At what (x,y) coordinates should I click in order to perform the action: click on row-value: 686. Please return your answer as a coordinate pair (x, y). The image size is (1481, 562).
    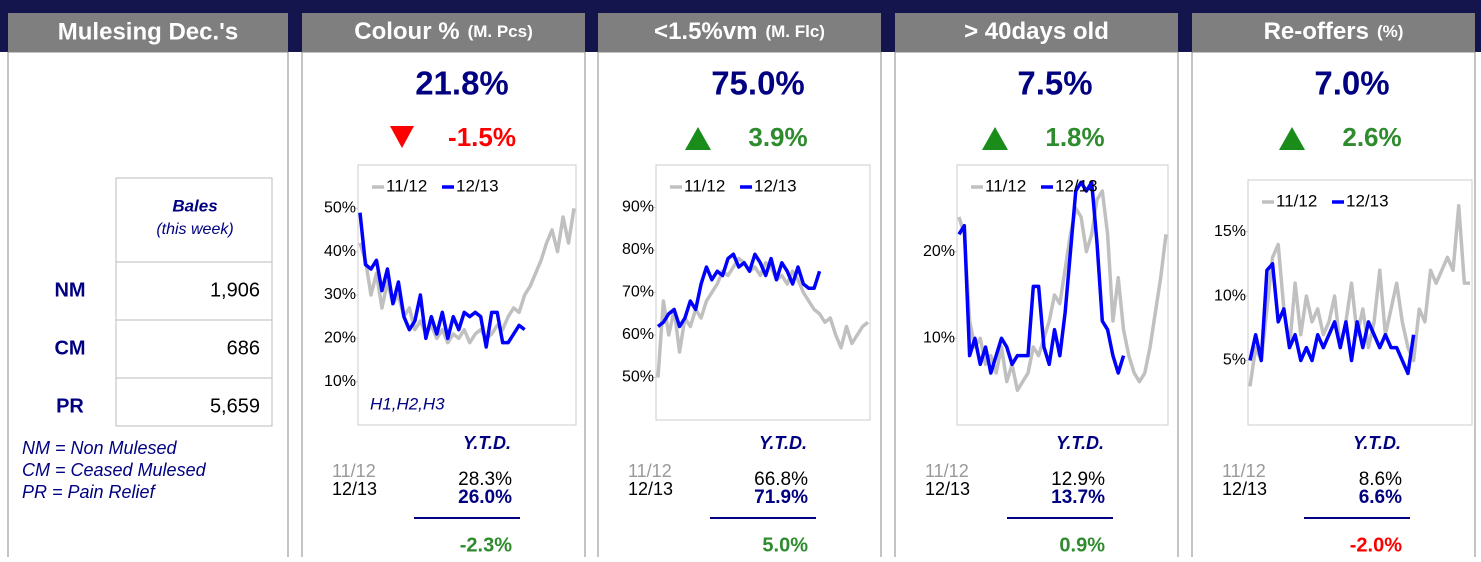
    Looking at the image, I should click on (243, 348).